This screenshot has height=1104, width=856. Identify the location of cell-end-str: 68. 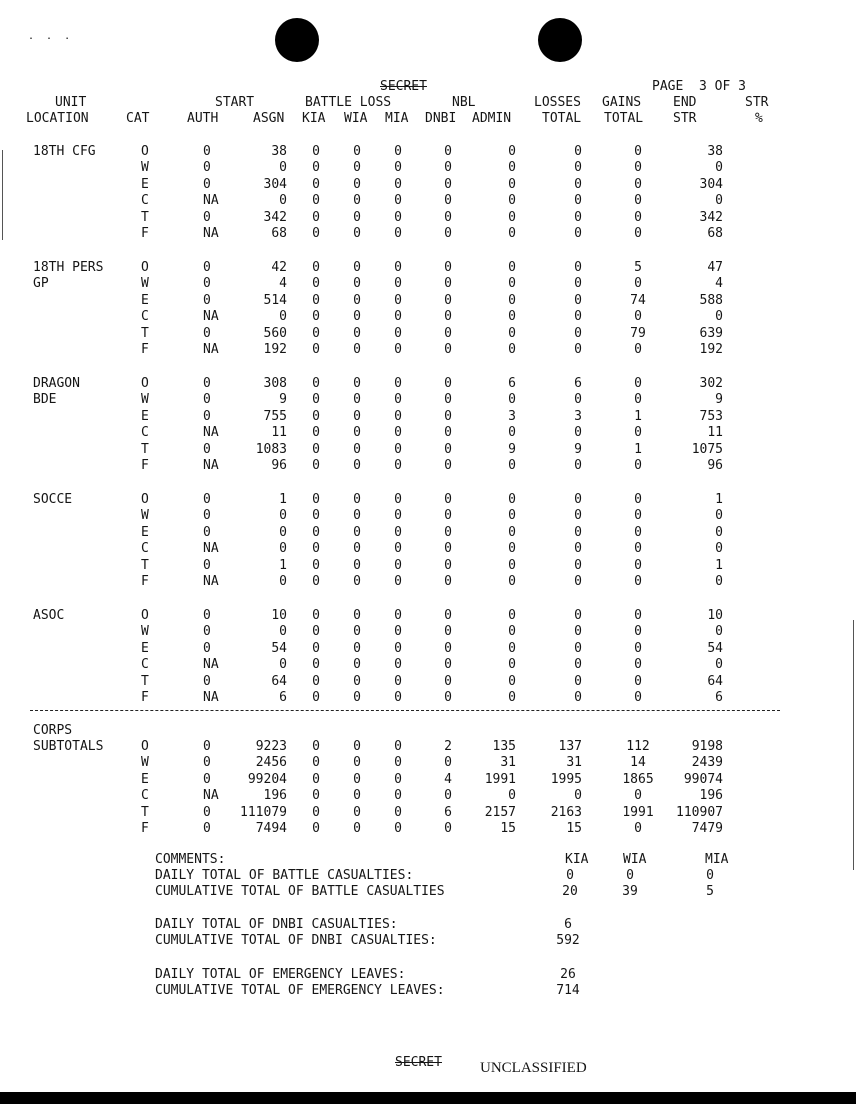
(715, 233).